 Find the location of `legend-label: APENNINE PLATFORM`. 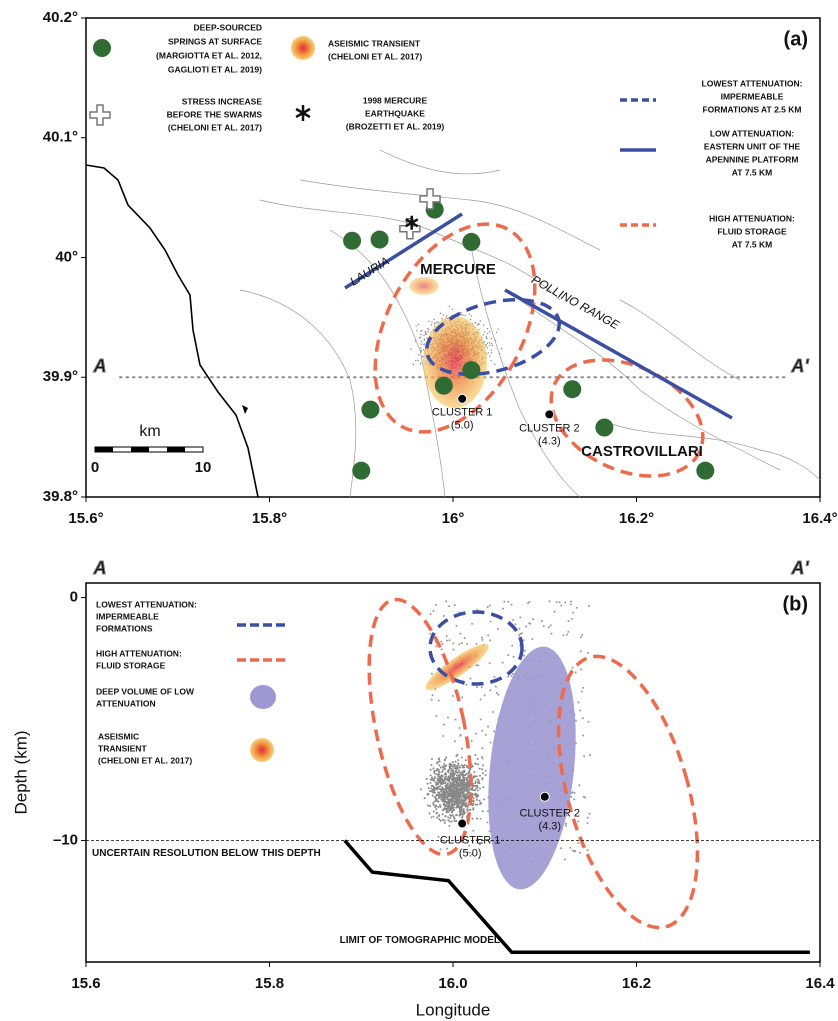

legend-label: APENNINE PLATFORM is located at coordinates (752, 159).